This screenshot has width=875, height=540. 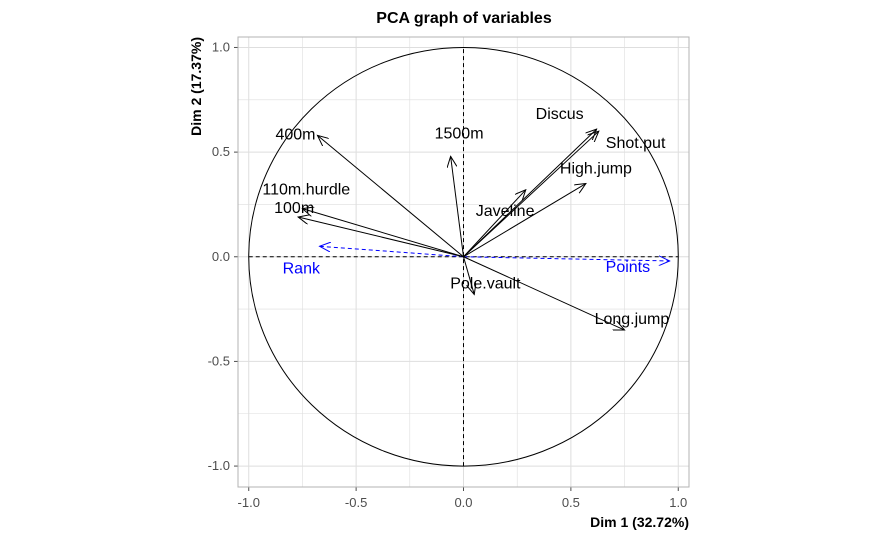 I want to click on variable-arrow-javeline, so click(x=494, y=224).